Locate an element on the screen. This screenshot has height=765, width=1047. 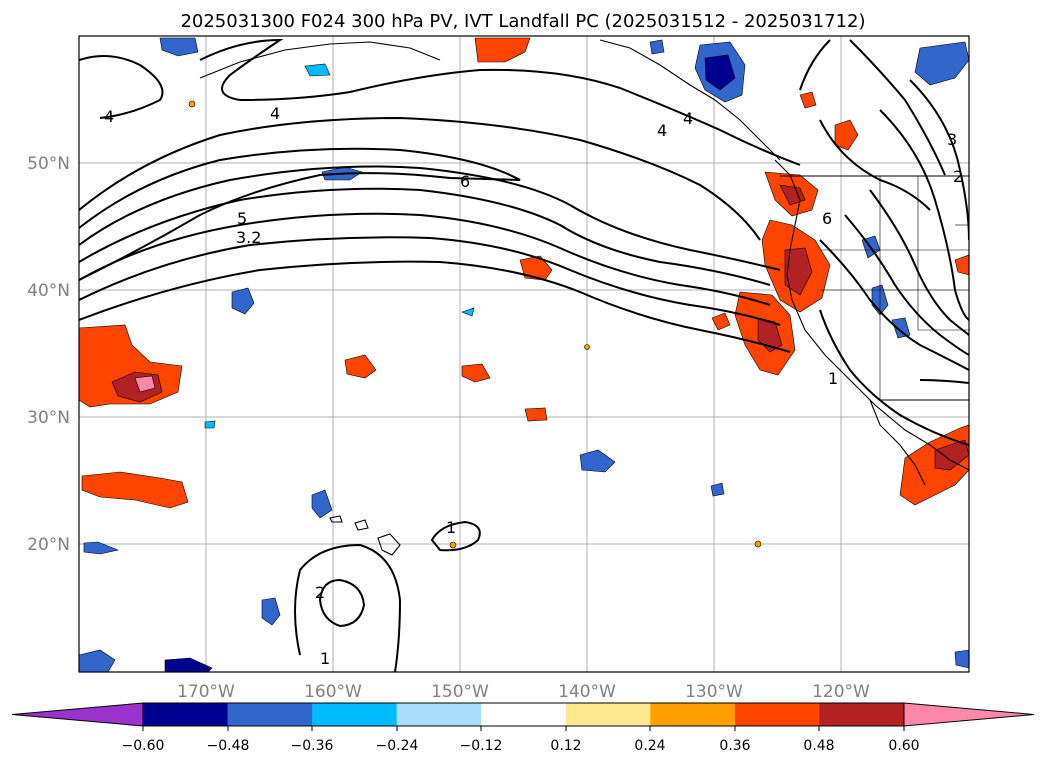
neg-patch-nevada is located at coordinates (901, 328).